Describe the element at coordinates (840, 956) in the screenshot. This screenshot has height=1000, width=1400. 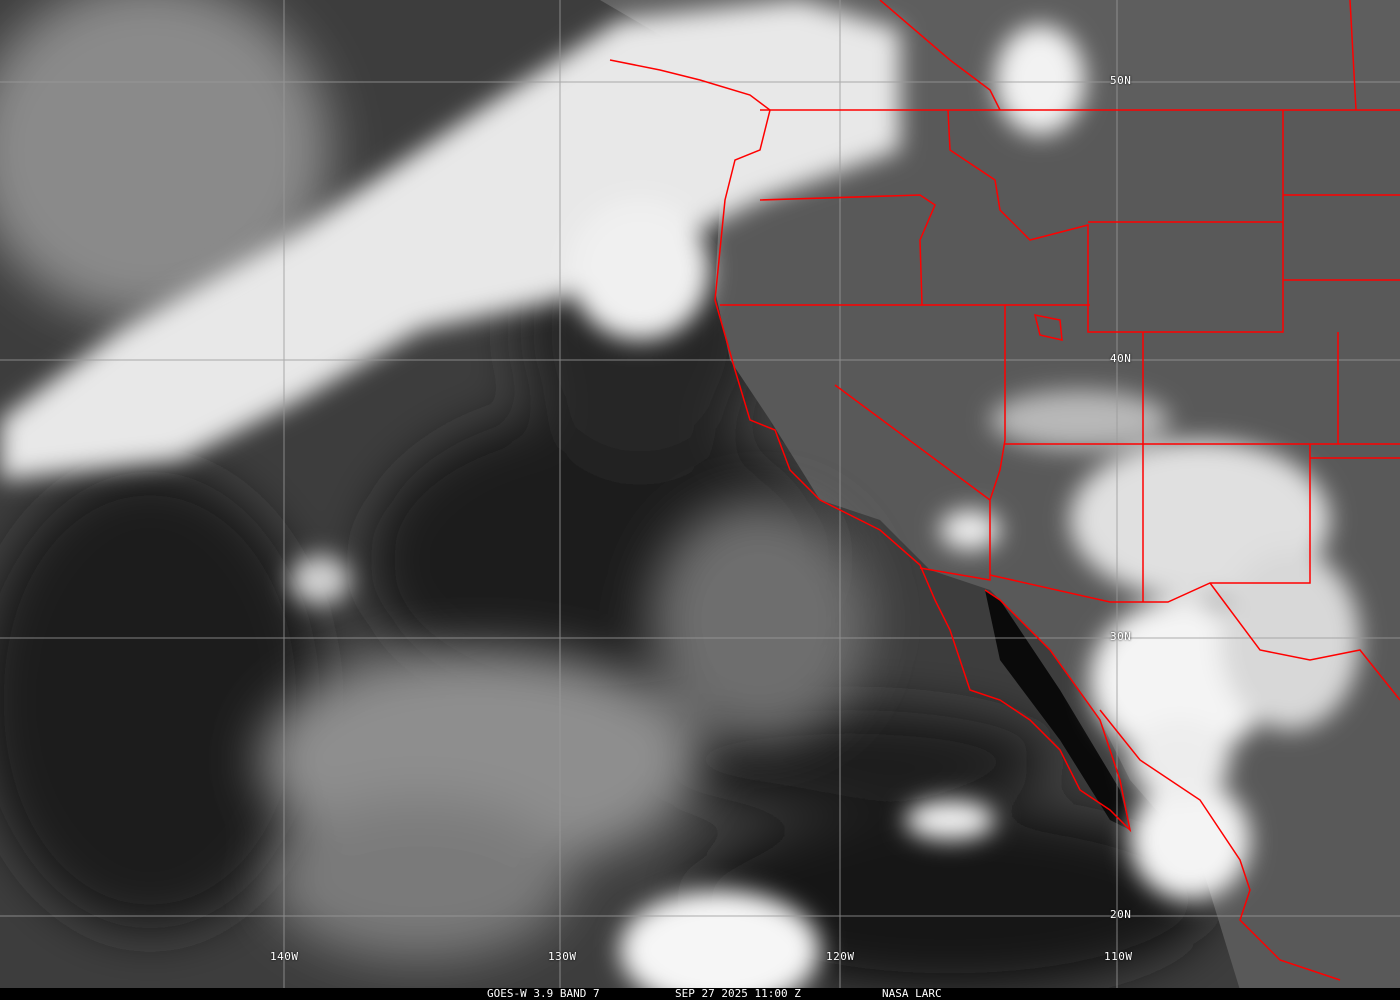
I see `lon-label-120w: 120W` at that location.